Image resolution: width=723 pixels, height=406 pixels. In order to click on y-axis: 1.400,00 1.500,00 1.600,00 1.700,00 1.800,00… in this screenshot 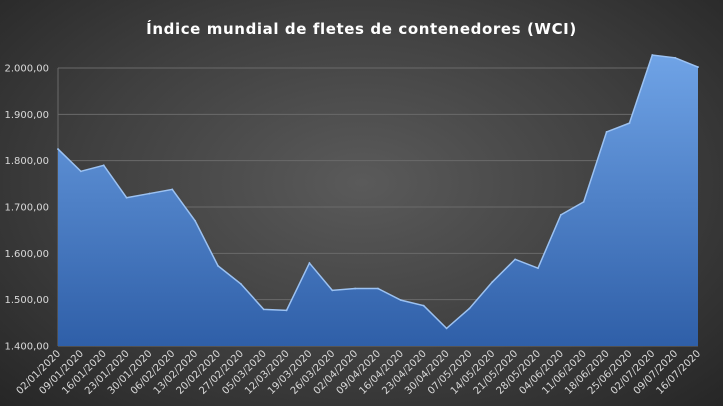, I will do `click(26, 208)`.